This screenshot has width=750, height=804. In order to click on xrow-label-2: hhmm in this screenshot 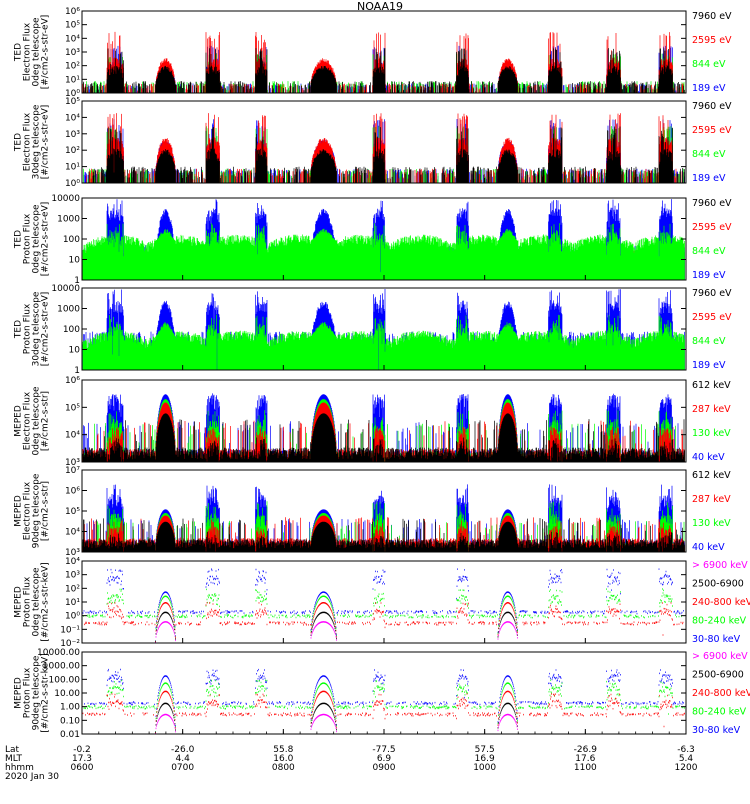, I will do `click(19, 768)`.